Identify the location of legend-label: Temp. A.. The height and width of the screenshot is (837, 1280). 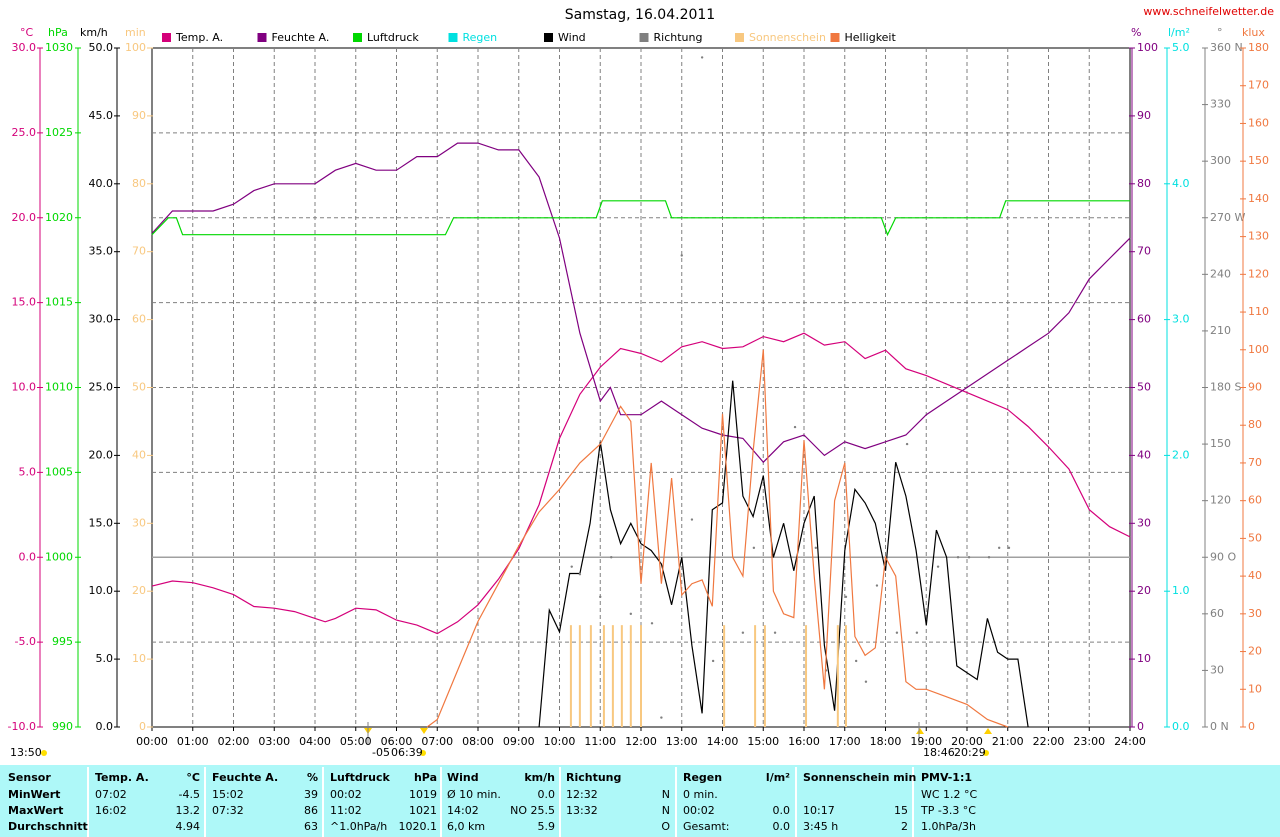
(199, 37).